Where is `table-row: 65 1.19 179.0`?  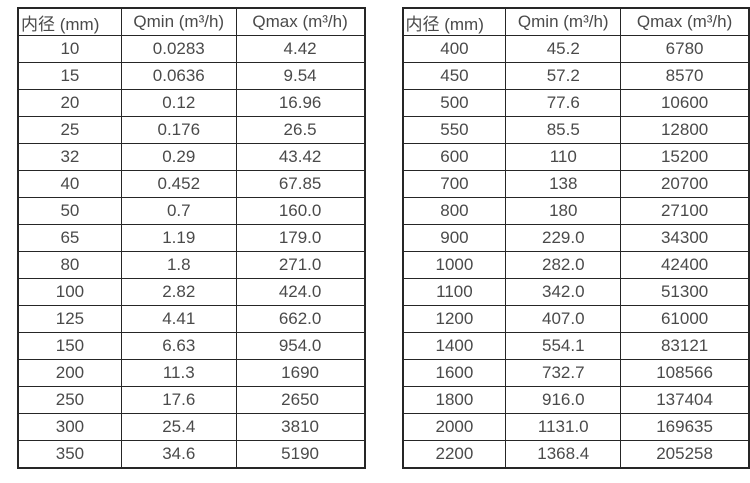 table-row: 65 1.19 179.0 is located at coordinates (191, 238).